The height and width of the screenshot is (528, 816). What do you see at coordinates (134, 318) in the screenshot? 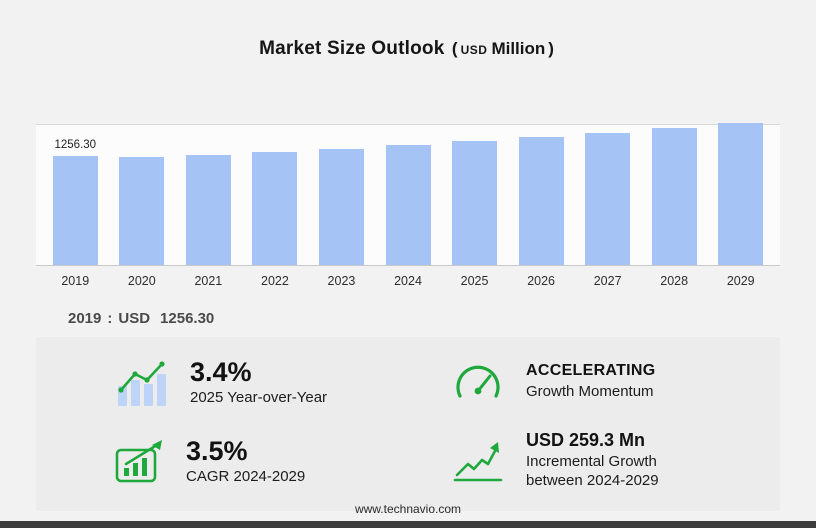
I see `callout-currency: USD` at bounding box center [134, 318].